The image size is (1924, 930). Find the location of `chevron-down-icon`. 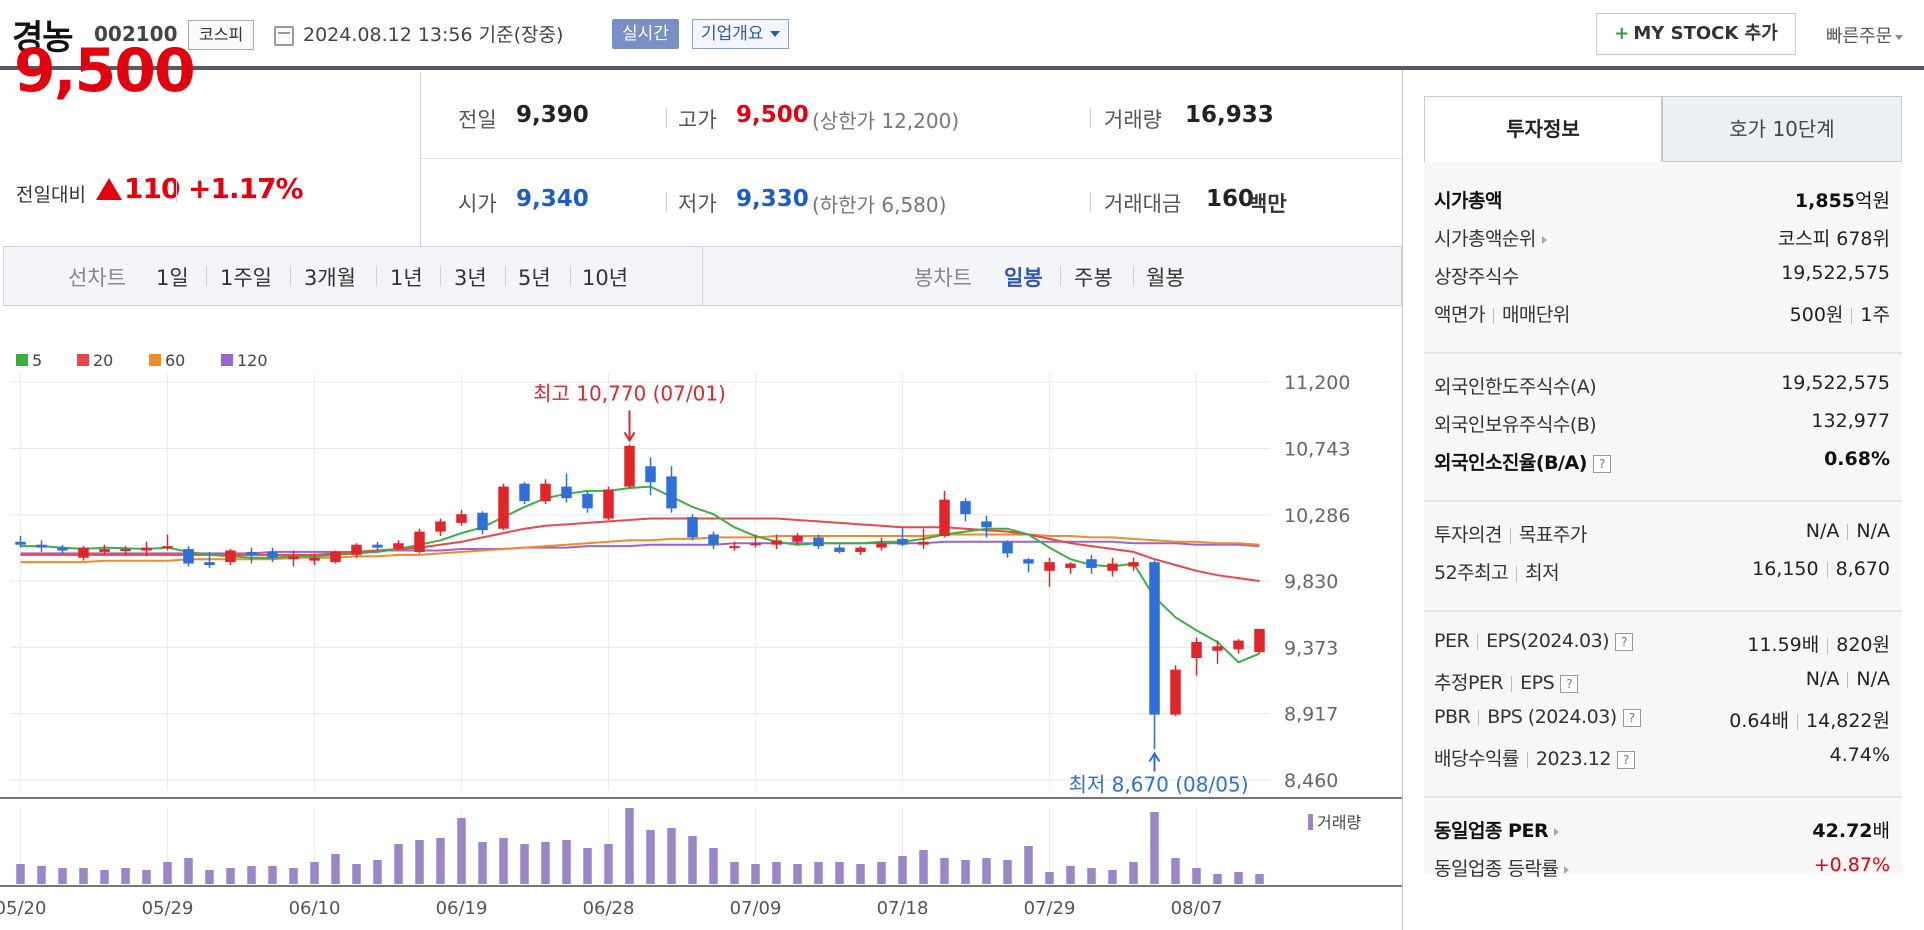

chevron-down-icon is located at coordinates (774, 34).